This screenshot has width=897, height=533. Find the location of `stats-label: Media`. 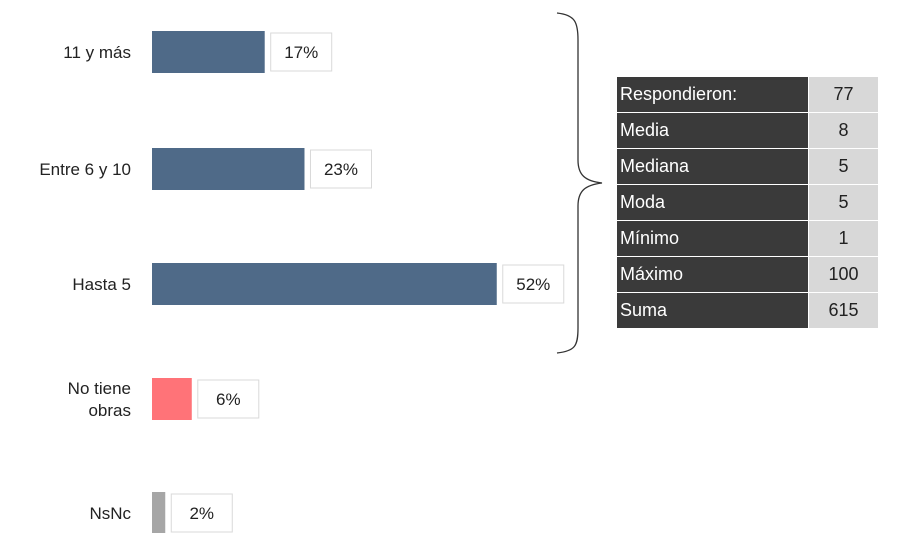

stats-label: Media is located at coordinates (712, 130).